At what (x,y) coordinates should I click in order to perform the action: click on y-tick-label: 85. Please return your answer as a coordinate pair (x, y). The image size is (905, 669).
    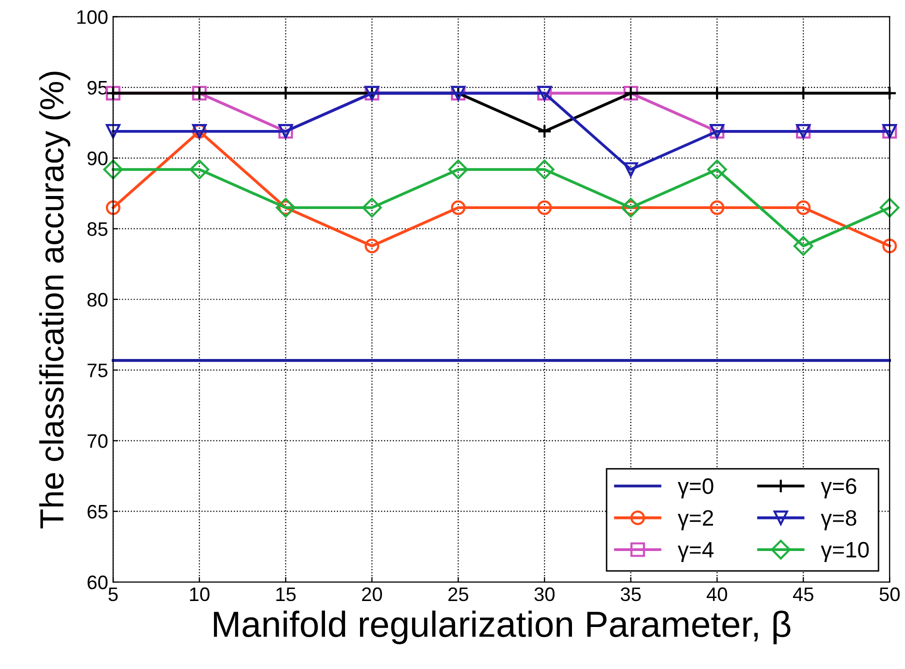
    Looking at the image, I should click on (97, 229).